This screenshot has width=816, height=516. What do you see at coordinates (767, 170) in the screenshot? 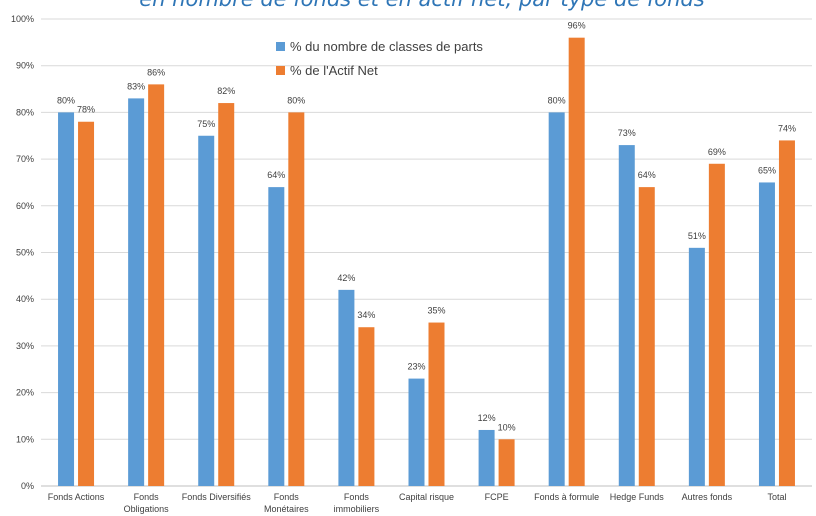
I see `data-label: 65%` at bounding box center [767, 170].